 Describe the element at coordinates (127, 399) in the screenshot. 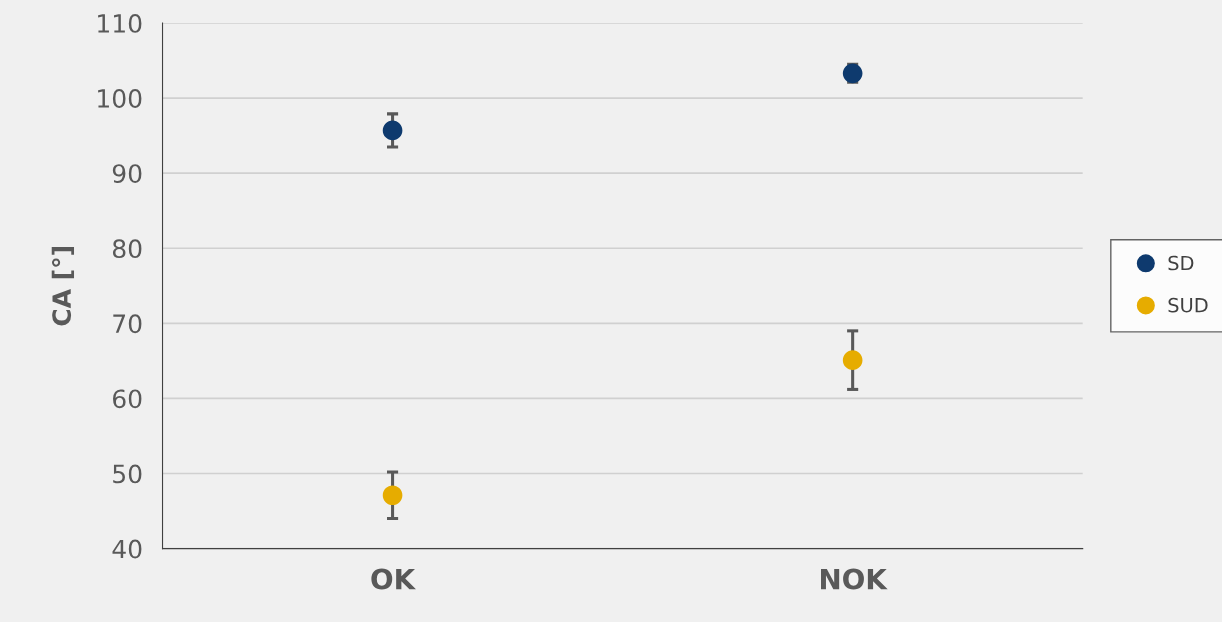

I see `y-tick-label: 60` at that location.